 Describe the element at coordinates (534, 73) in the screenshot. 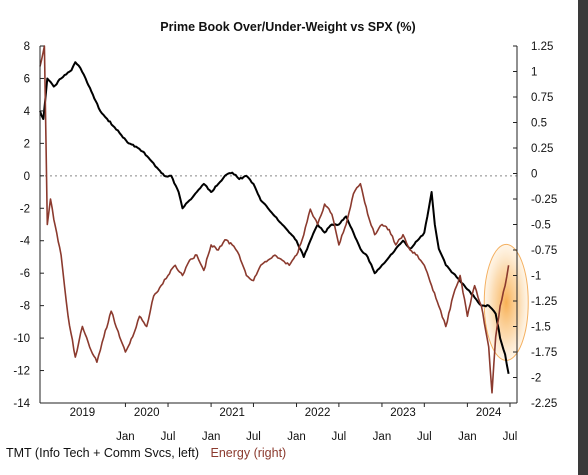

I see `right-tick-label: 1` at that location.